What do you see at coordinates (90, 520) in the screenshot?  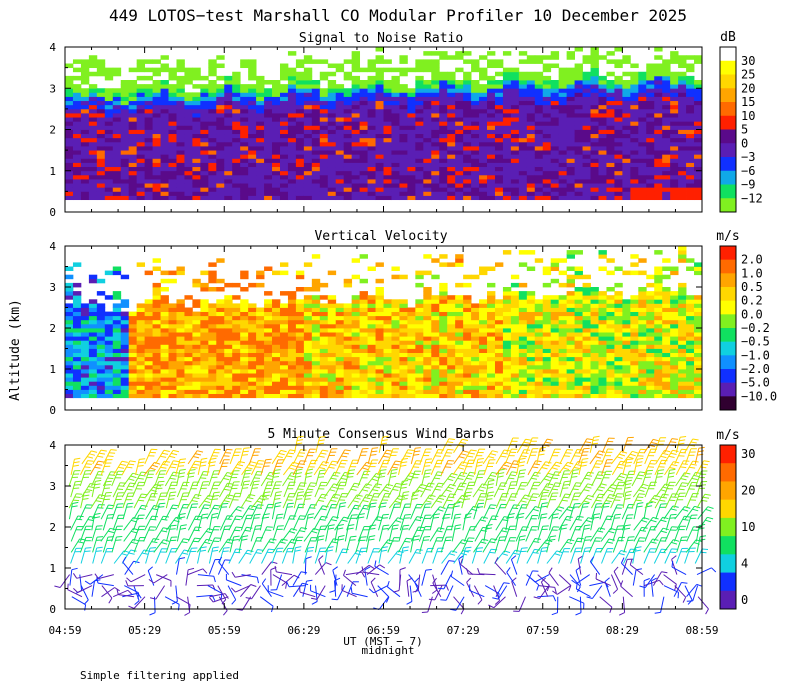 I see `wind-barb-flag` at bounding box center [90, 520].